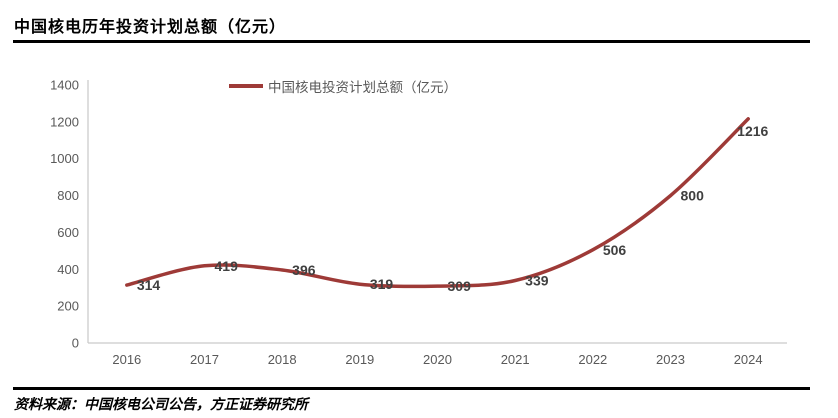 Image resolution: width=838 pixels, height=418 pixels. I want to click on data-label: 309, so click(460, 286).